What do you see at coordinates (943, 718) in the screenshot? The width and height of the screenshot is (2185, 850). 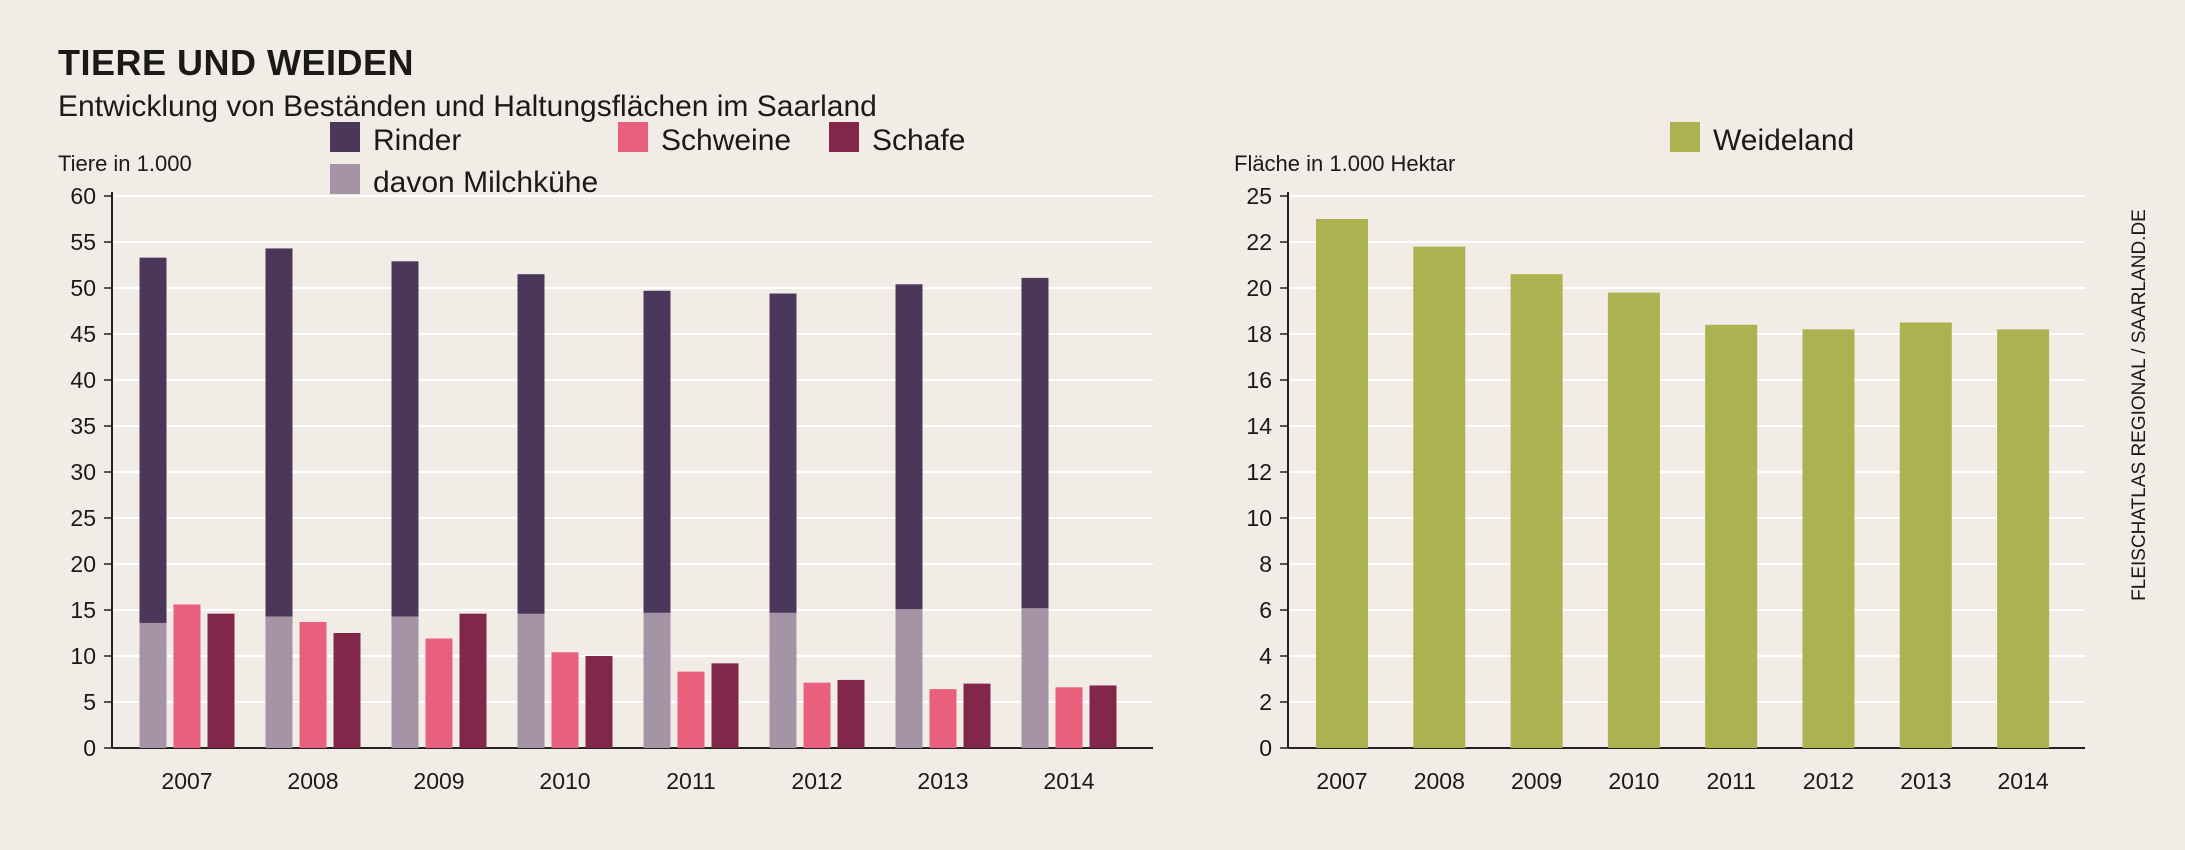 I see `bar-schweine-2013` at bounding box center [943, 718].